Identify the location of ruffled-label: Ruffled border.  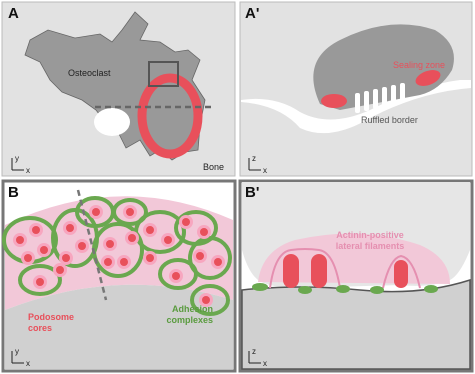
(389, 120).